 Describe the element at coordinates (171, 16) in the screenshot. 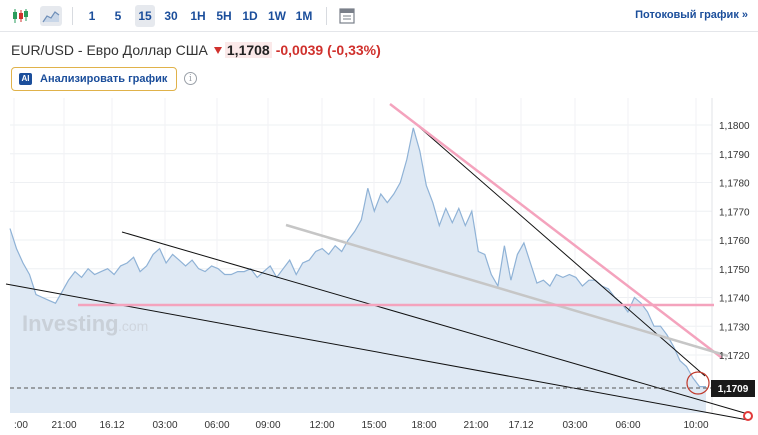

I see `interval-button-30: 30` at that location.